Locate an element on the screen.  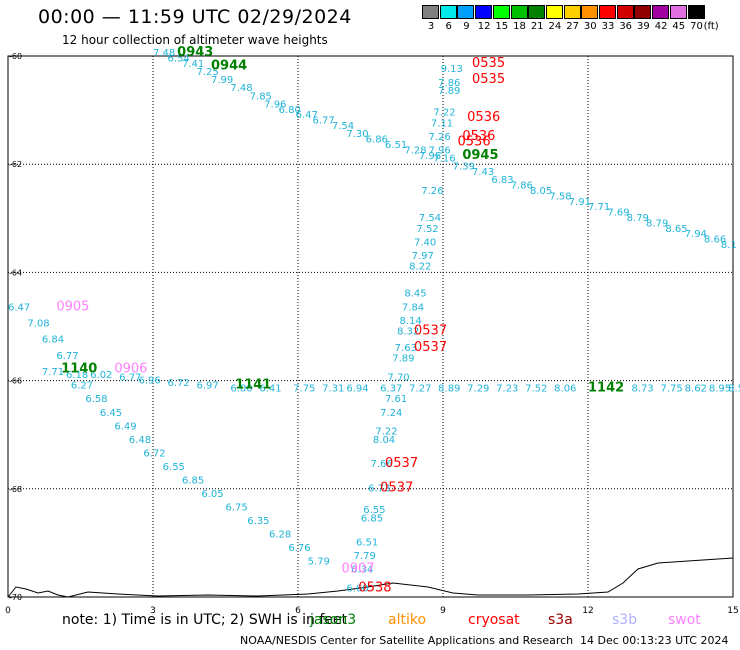
wave-height-value: 6.97 is located at coordinates (208, 386).